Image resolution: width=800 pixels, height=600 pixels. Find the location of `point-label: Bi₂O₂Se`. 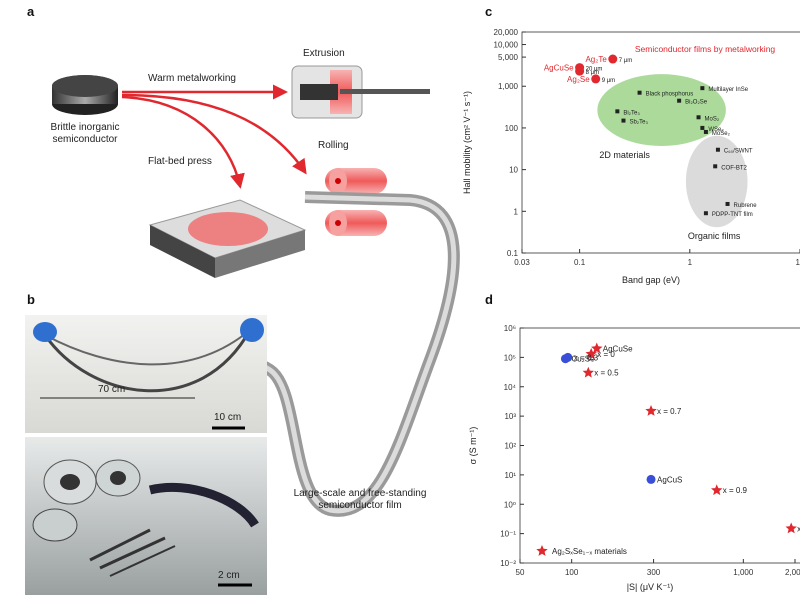

point-label: Bi₂O₂Se is located at coordinates (696, 103).